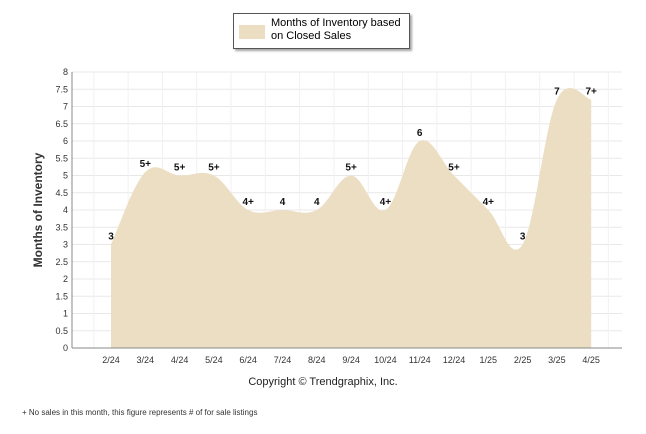  I want to click on x-tick-label: 12/24, so click(454, 360).